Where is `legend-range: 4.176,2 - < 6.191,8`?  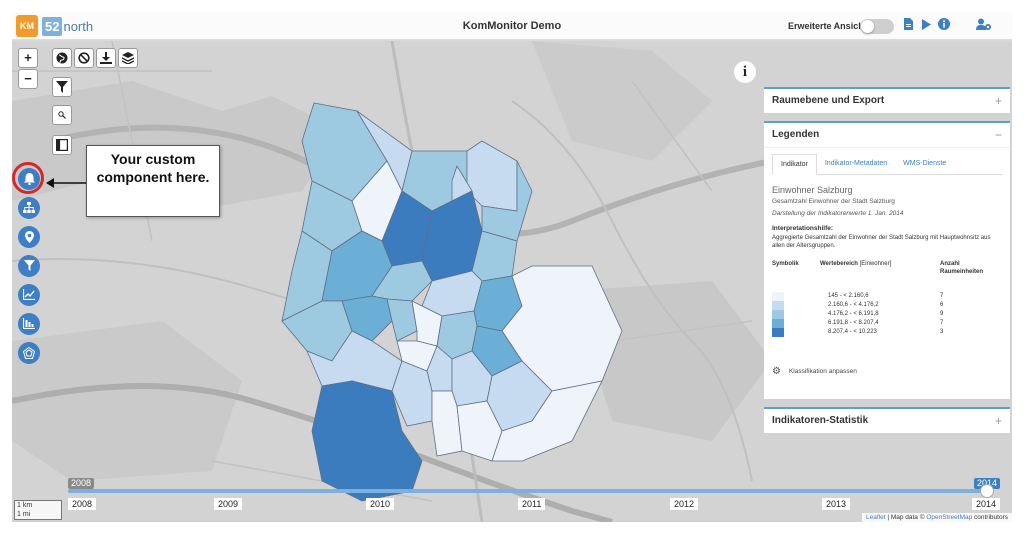
legend-range: 4.176,2 - < 6.191,8 is located at coordinates (853, 314).